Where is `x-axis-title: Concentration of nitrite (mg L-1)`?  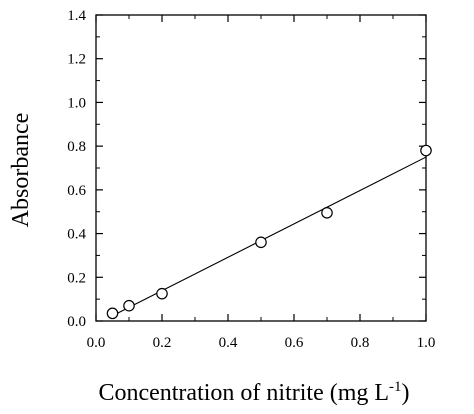
x-axis-title: Concentration of nitrite (mg L-1) is located at coordinates (253, 392).